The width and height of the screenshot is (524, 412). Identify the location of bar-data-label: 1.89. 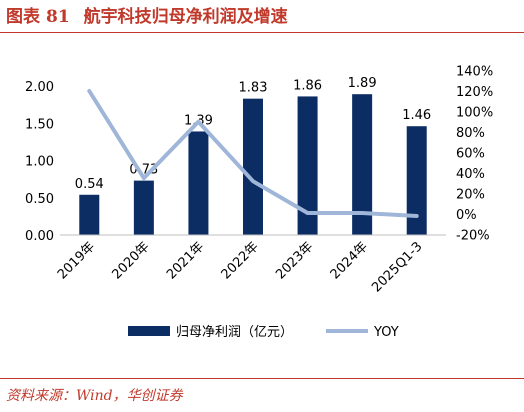
(362, 83).